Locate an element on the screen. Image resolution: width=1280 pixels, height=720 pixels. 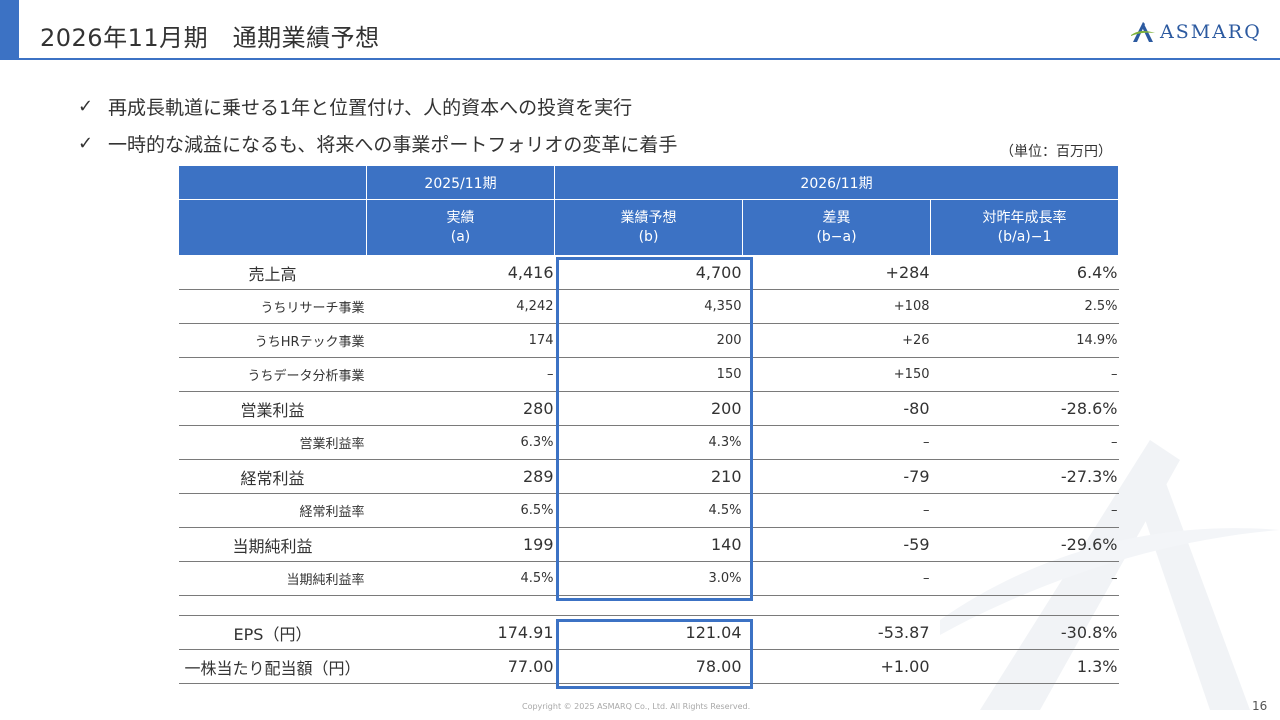
cell-forecast: 140 is located at coordinates (648, 544).